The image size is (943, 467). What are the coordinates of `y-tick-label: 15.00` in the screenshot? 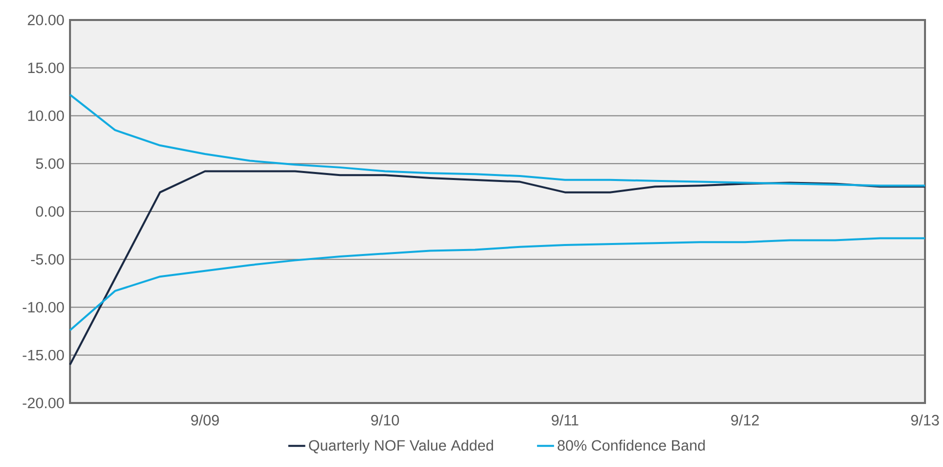 It's located at (46, 68).